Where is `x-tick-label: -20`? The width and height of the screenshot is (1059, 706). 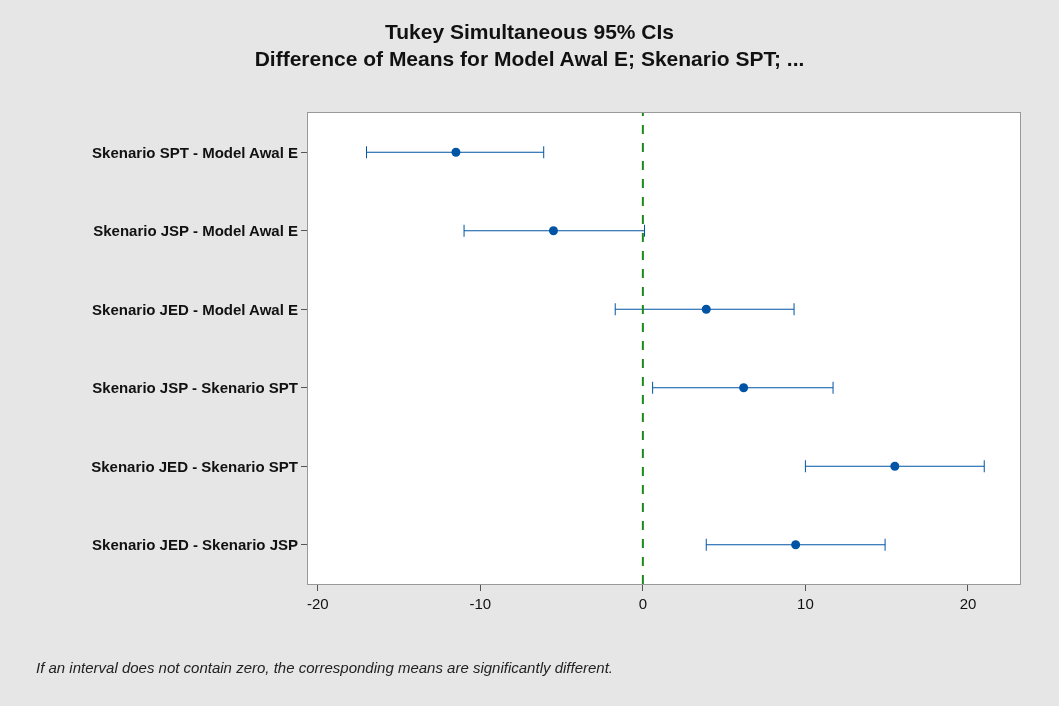
x-tick-label: -20 is located at coordinates (317, 603).